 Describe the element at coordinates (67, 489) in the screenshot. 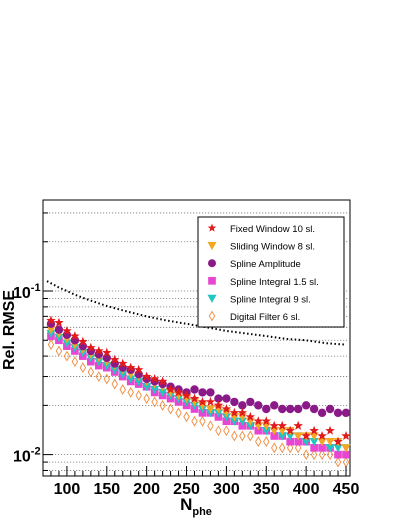

I see `x-tick-label: 100` at that location.